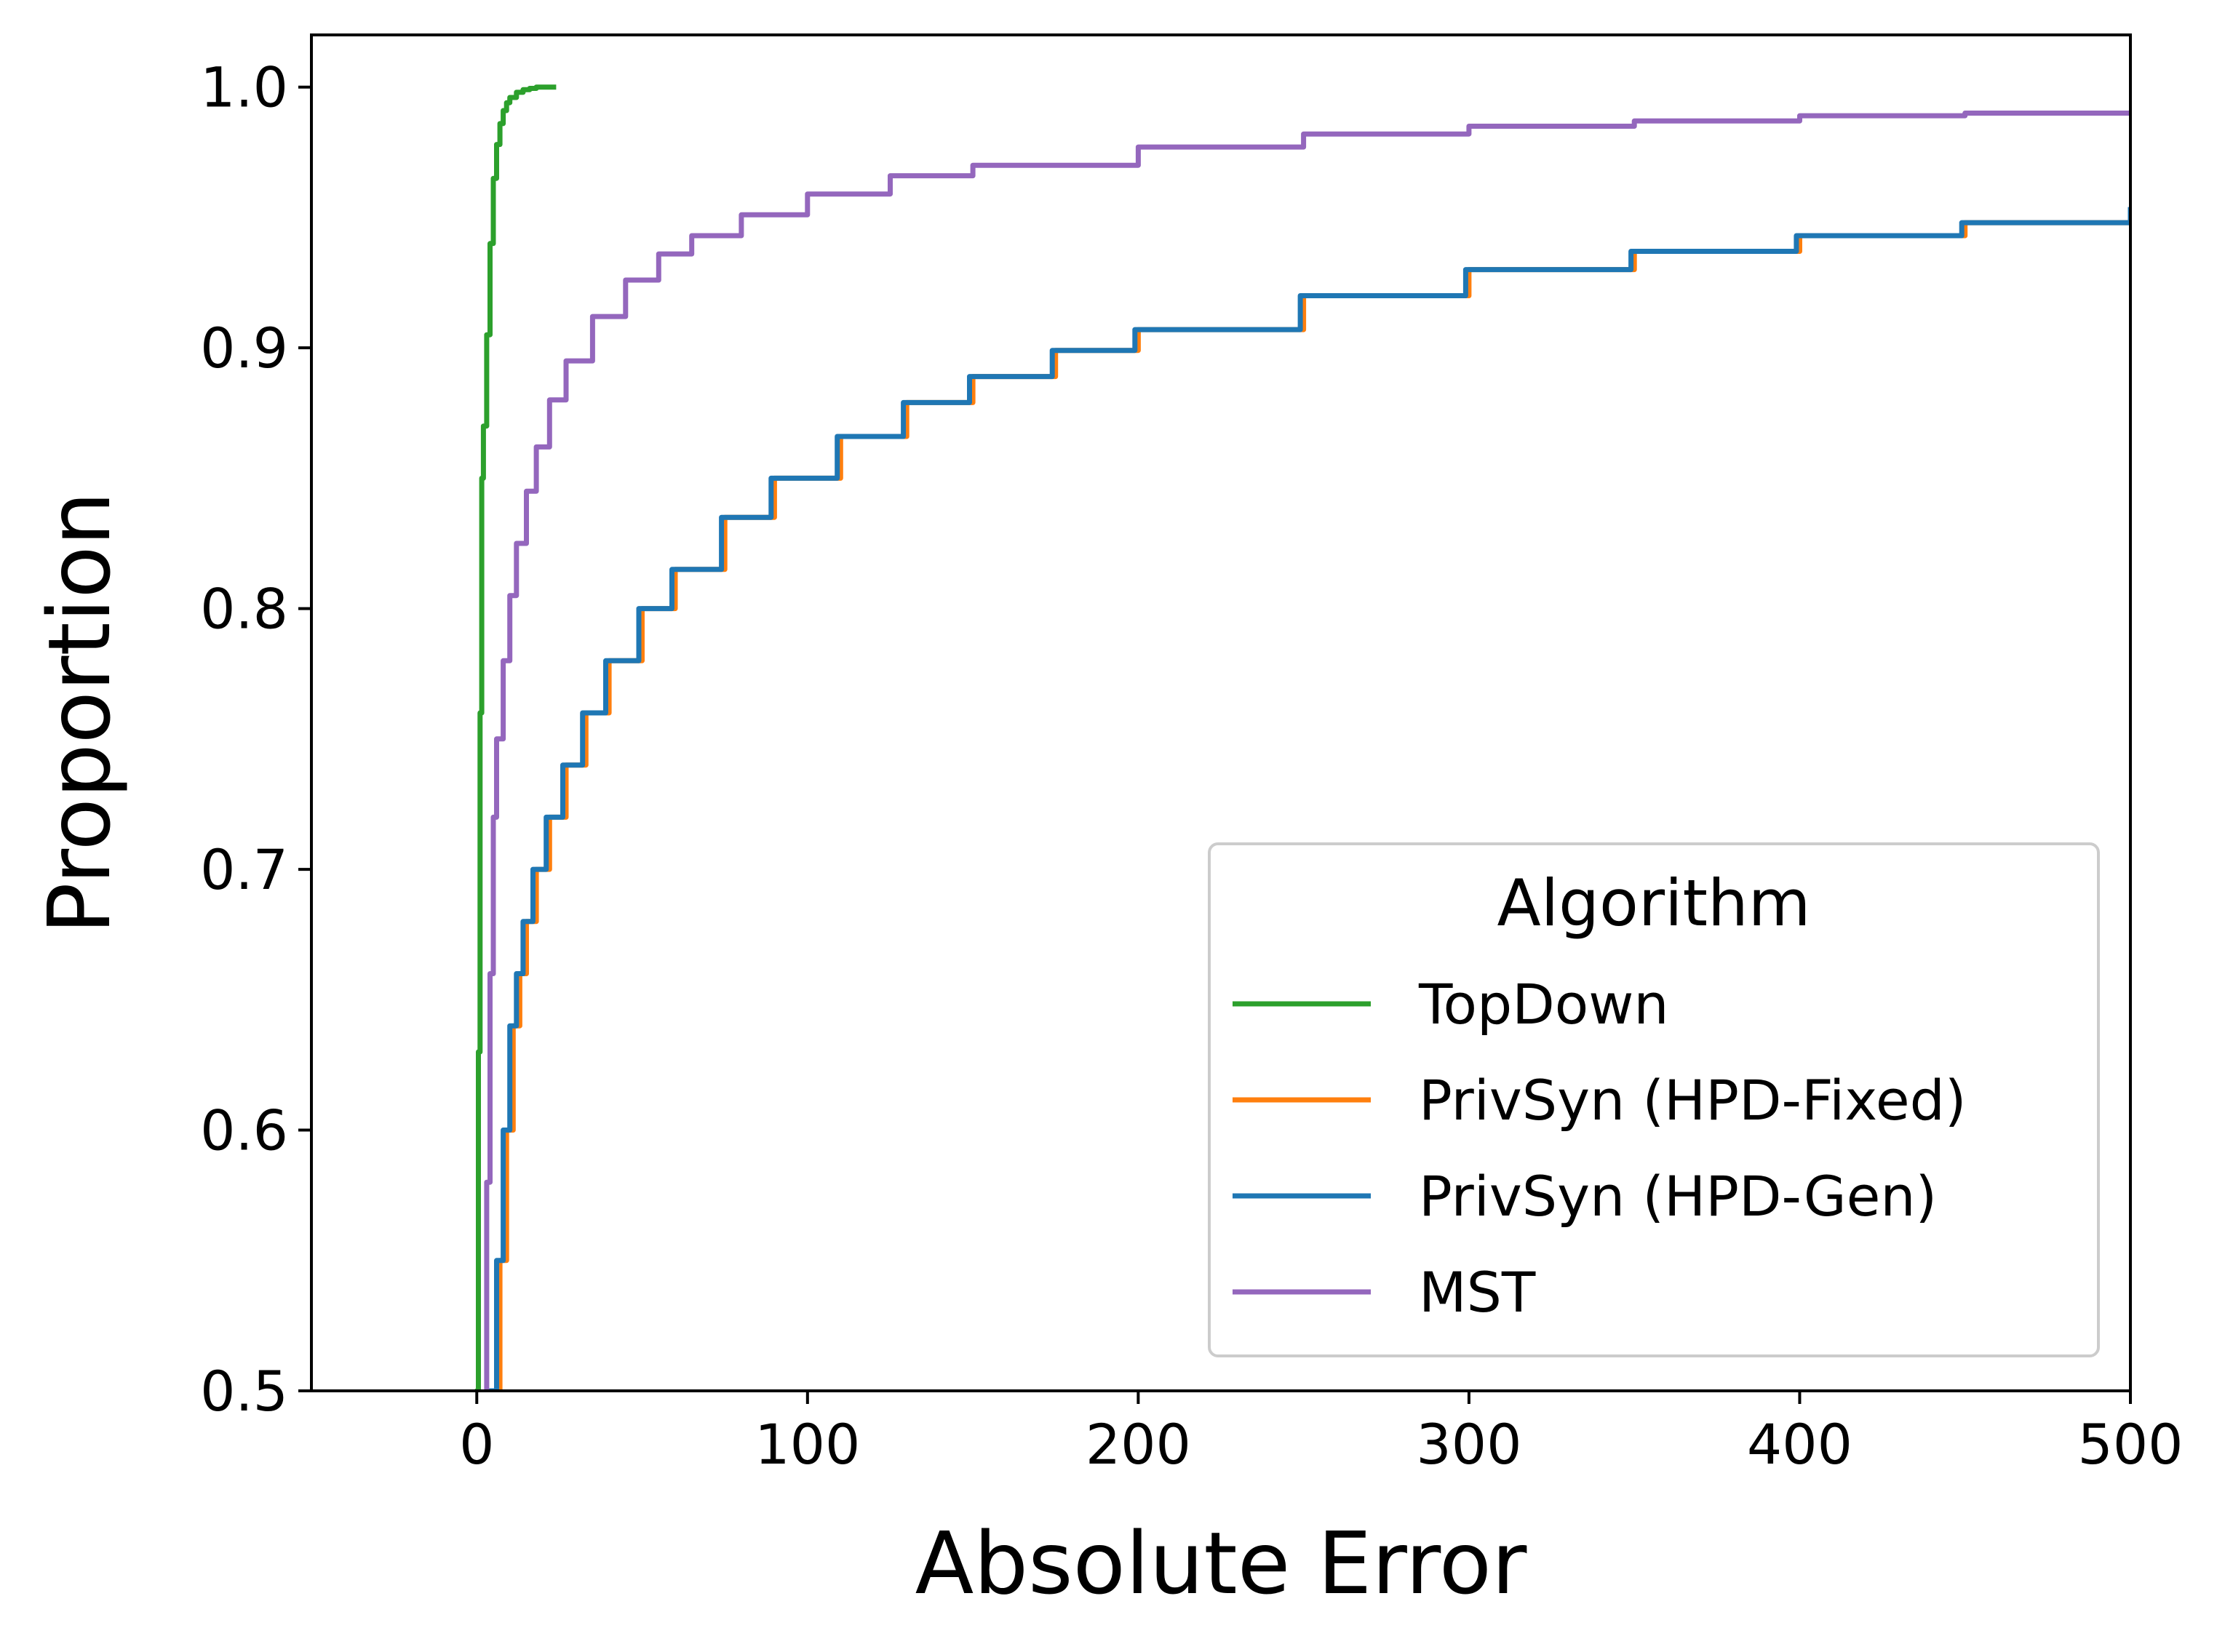 The height and width of the screenshot is (1652, 2233). I want to click on x-tick-label: 100, so click(807, 1444).